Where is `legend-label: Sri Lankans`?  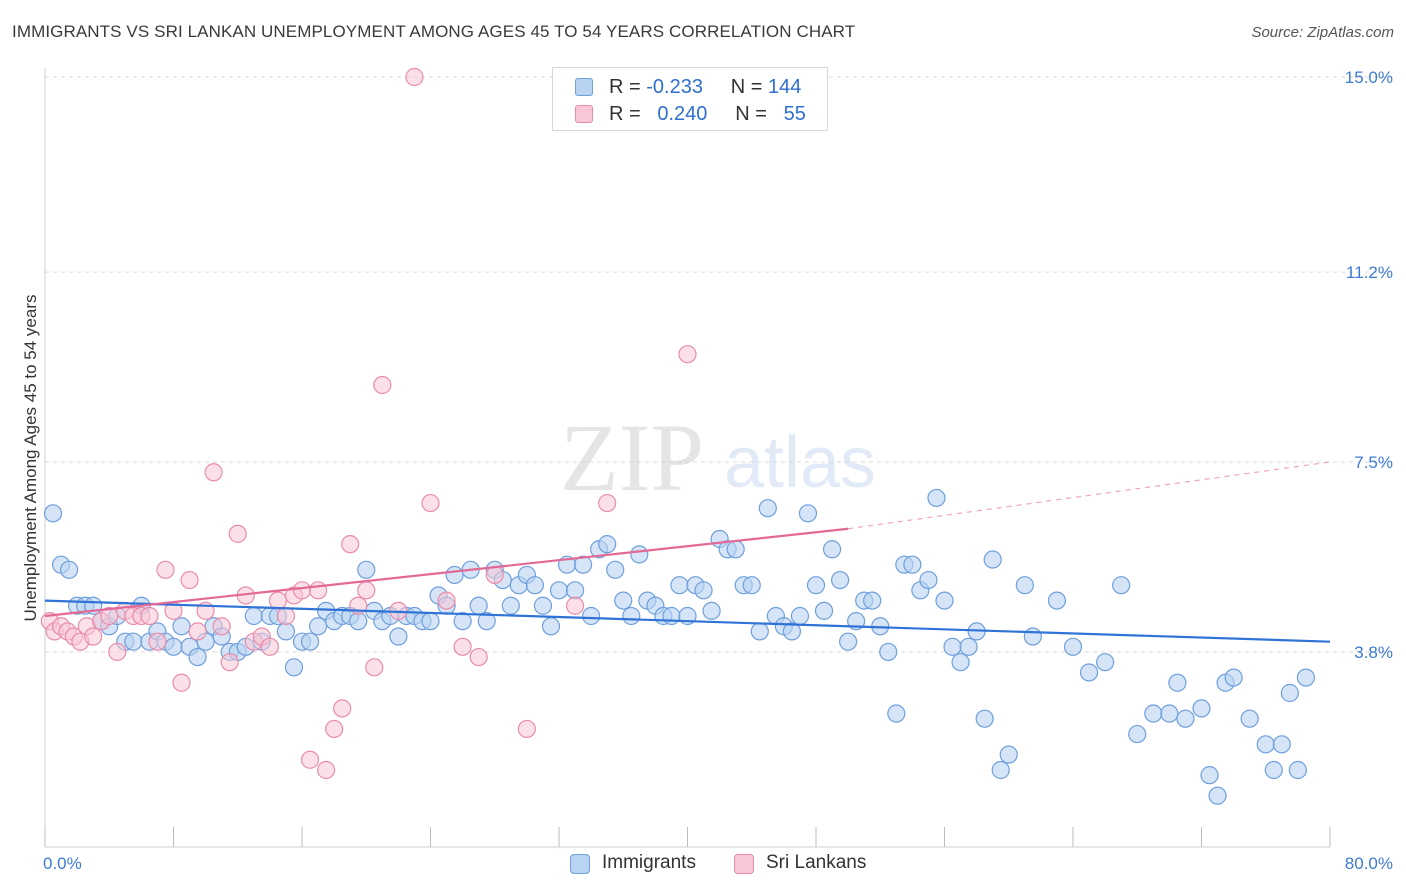
legend-label: Sri Lankans is located at coordinates (816, 862).